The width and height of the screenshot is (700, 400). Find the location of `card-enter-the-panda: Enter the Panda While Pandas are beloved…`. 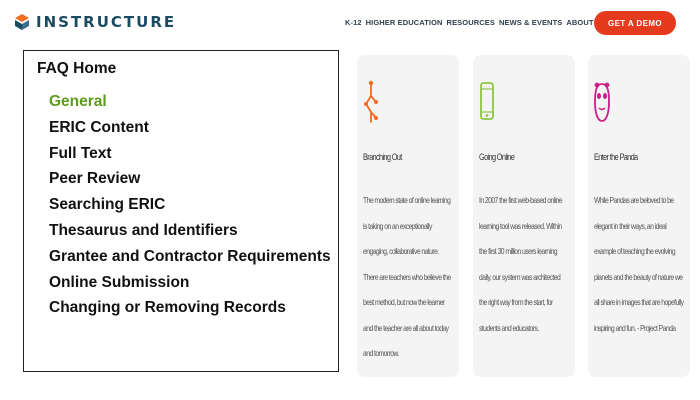

card-enter-the-panda: Enter the Panda While Pandas are beloved… is located at coordinates (639, 216).